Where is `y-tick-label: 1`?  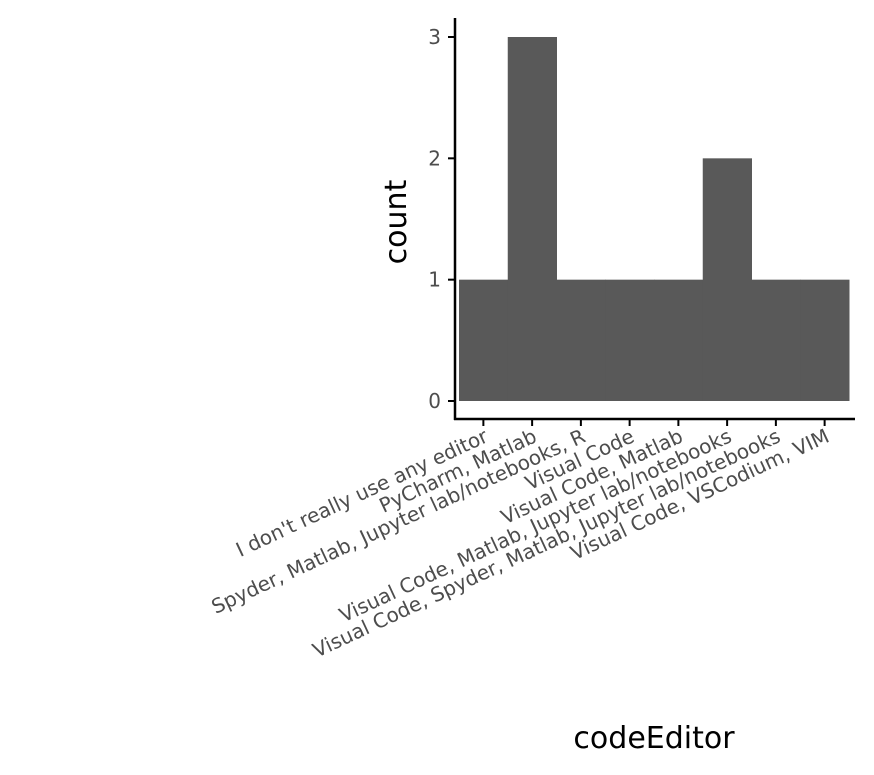 y-tick-label: 1 is located at coordinates (434, 280).